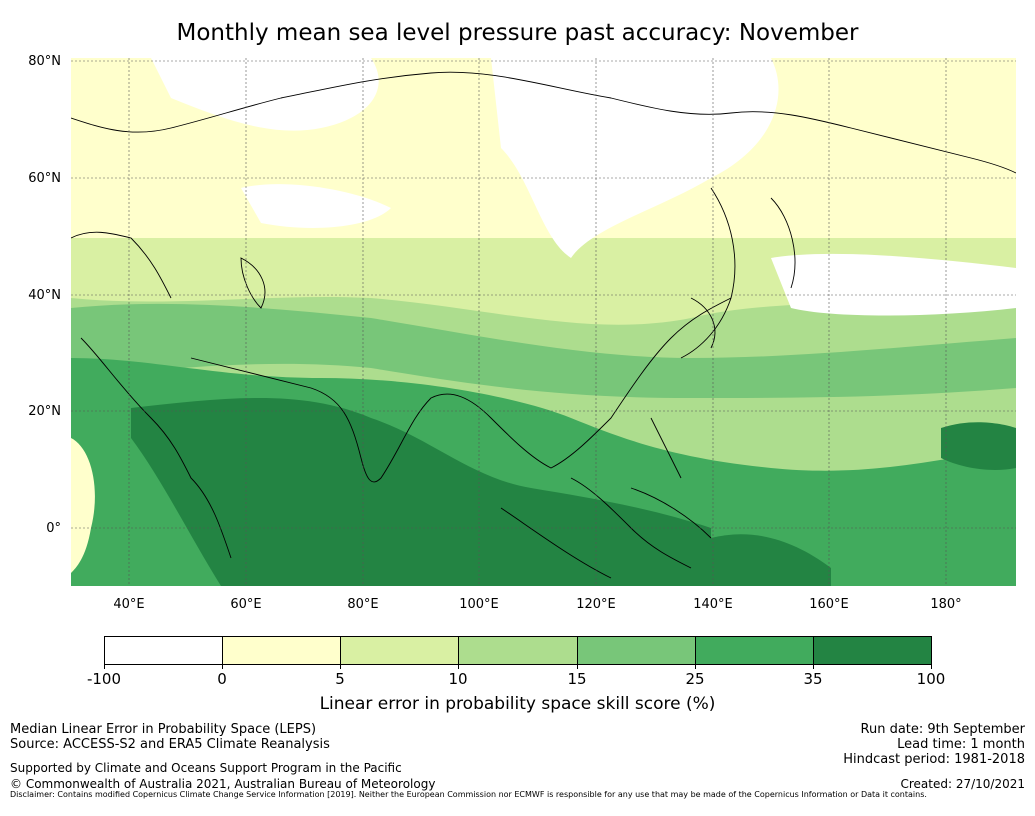 Image resolution: width=1035 pixels, height=816 pixels. I want to click on colorbar-tick-label: 10, so click(458, 679).